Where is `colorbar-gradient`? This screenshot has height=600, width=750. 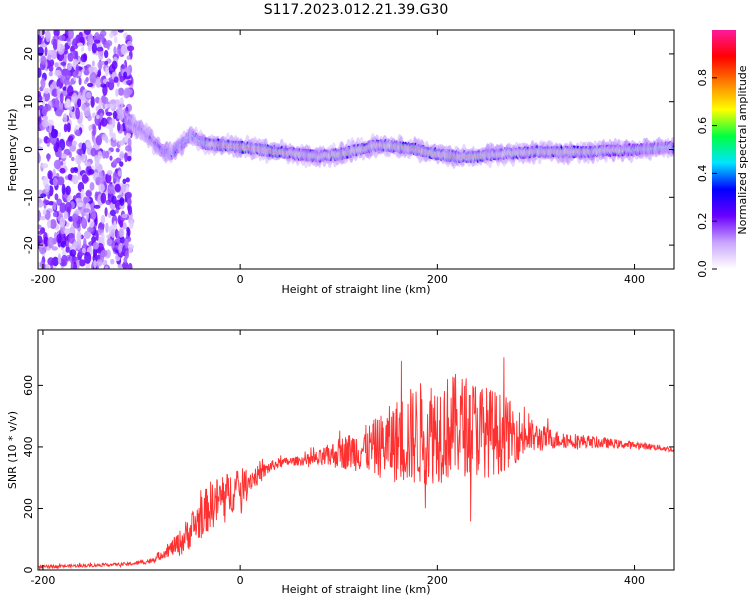 colorbar-gradient is located at coordinates (724, 149).